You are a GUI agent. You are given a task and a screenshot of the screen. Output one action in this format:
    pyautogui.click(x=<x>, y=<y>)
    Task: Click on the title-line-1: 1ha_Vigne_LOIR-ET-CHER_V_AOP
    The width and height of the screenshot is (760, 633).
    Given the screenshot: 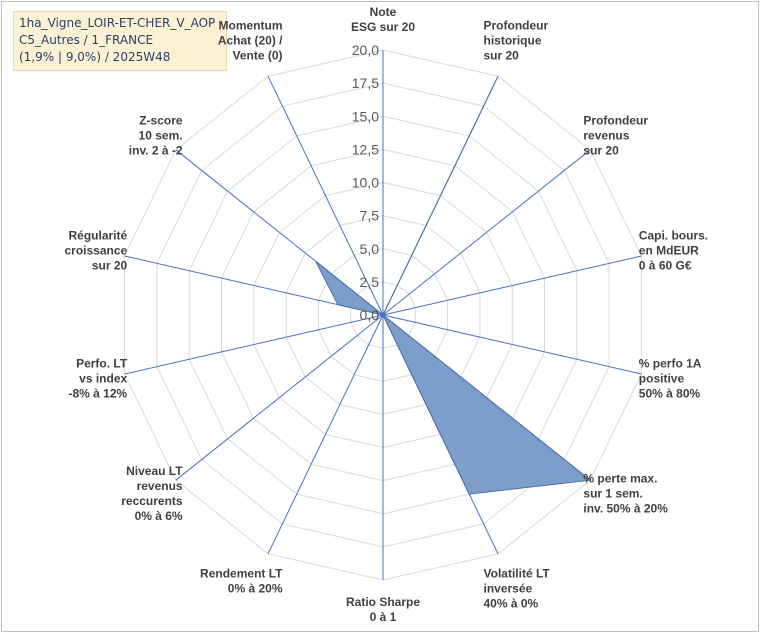 What is the action you would take?
    pyautogui.click(x=117, y=23)
    